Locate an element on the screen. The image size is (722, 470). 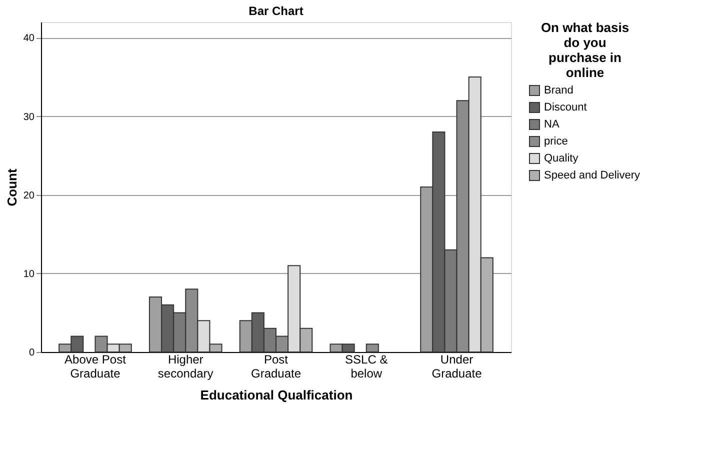
x-tick-label: Under Graduate is located at coordinates (457, 366).